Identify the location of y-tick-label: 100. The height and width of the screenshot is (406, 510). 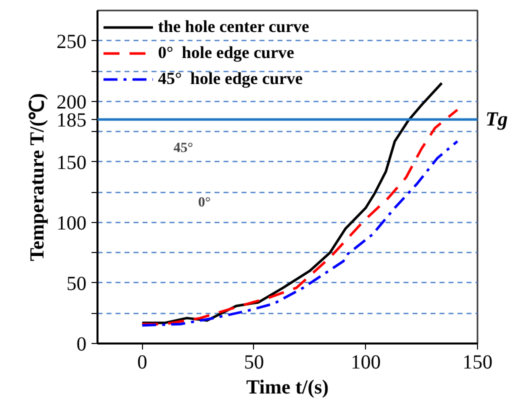
(71, 223).